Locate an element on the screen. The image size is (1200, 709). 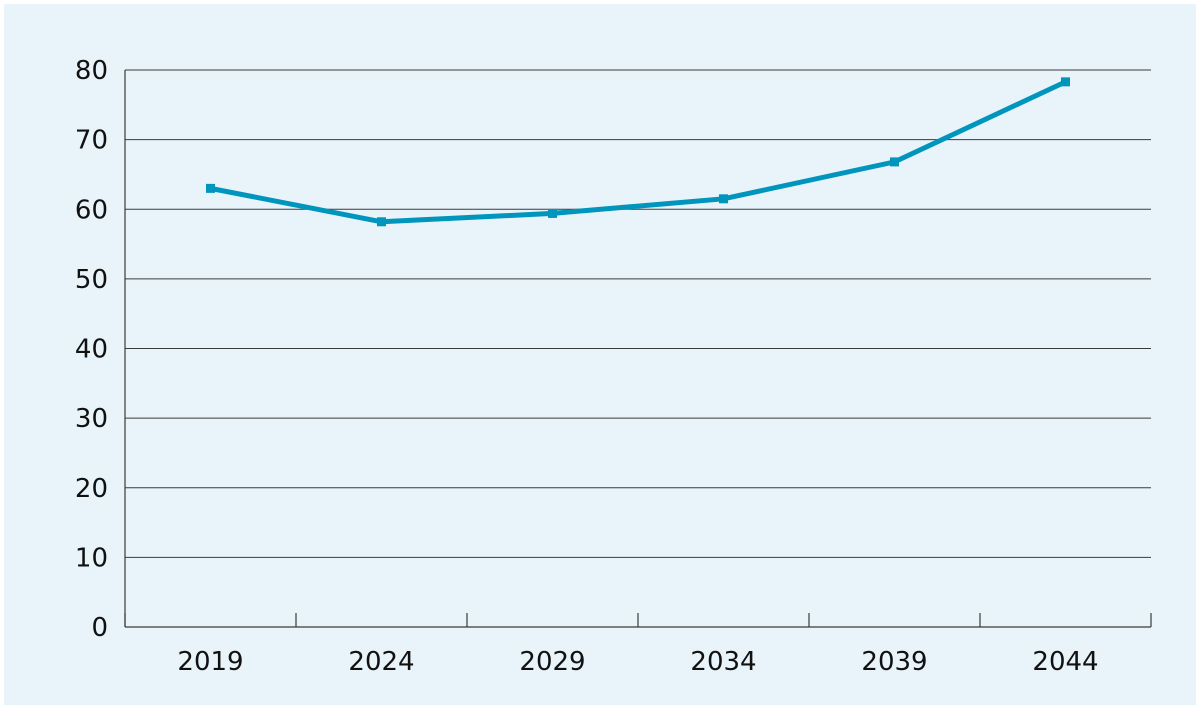
x-tick-label-2034: 2034 is located at coordinates (723, 662).